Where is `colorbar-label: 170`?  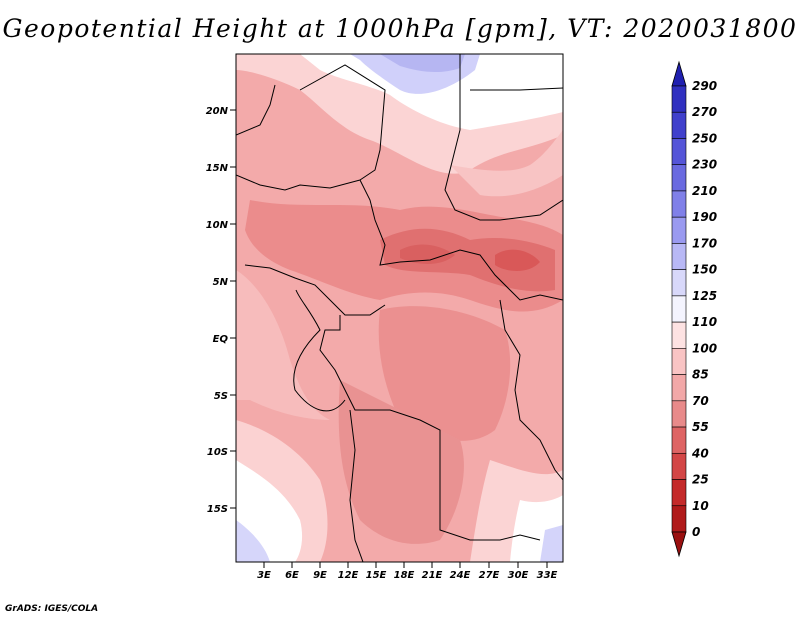 colorbar-label: 170 is located at coordinates (704, 243).